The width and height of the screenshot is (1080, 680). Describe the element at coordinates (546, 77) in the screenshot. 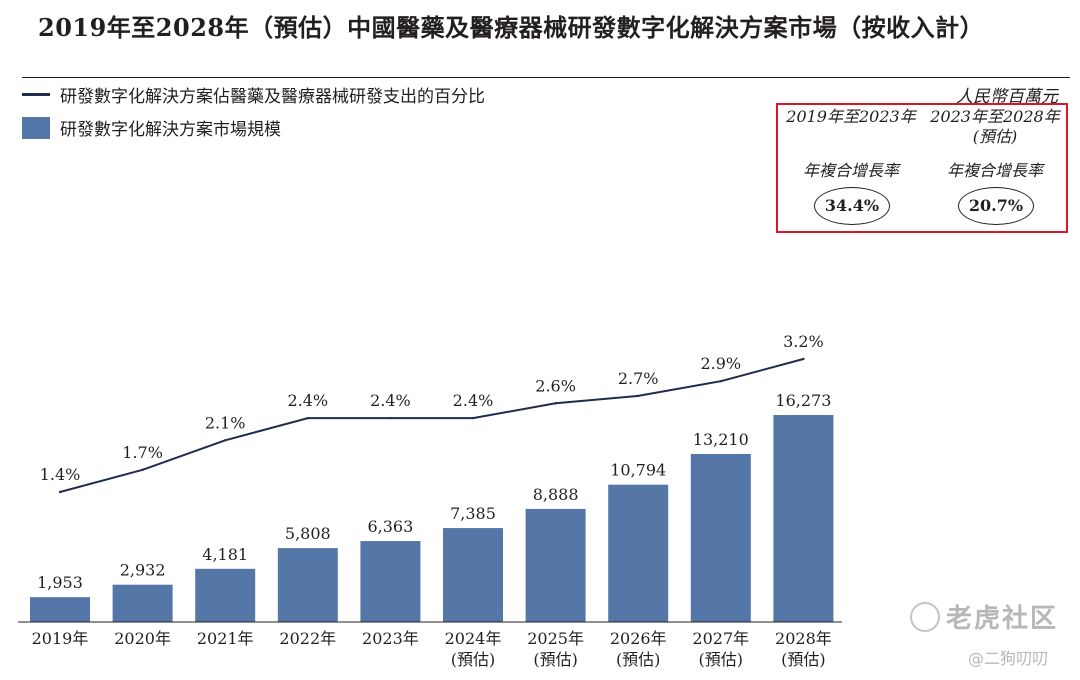

I see `title-divider` at that location.